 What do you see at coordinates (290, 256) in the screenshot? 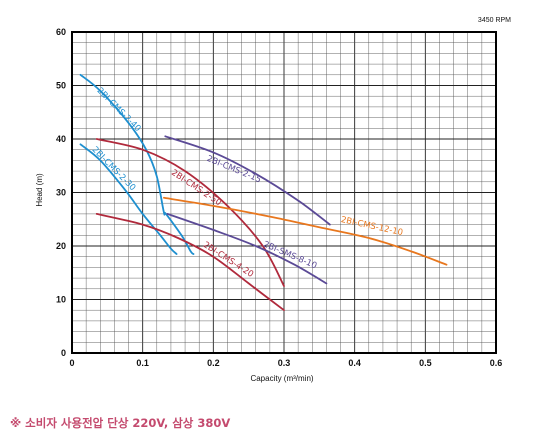
I see `series-label-2bi-sms-8-10: 2BI-SMS-8-10` at bounding box center [290, 256].